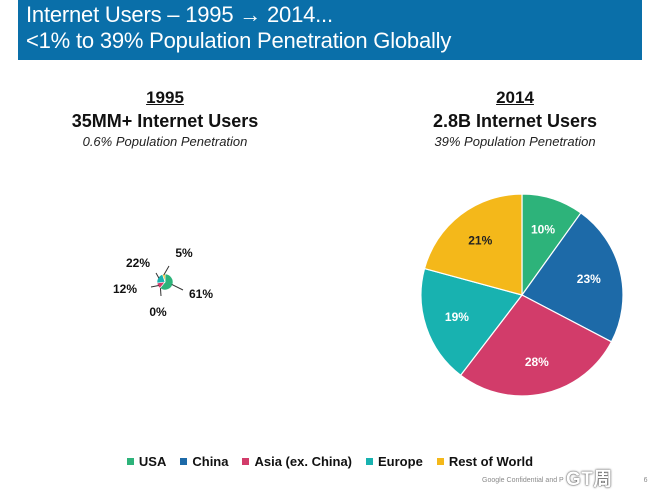 This screenshot has width=660, height=495. Describe the element at coordinates (157, 275) in the screenshot. I see `leader-line-1995-europe` at that location.